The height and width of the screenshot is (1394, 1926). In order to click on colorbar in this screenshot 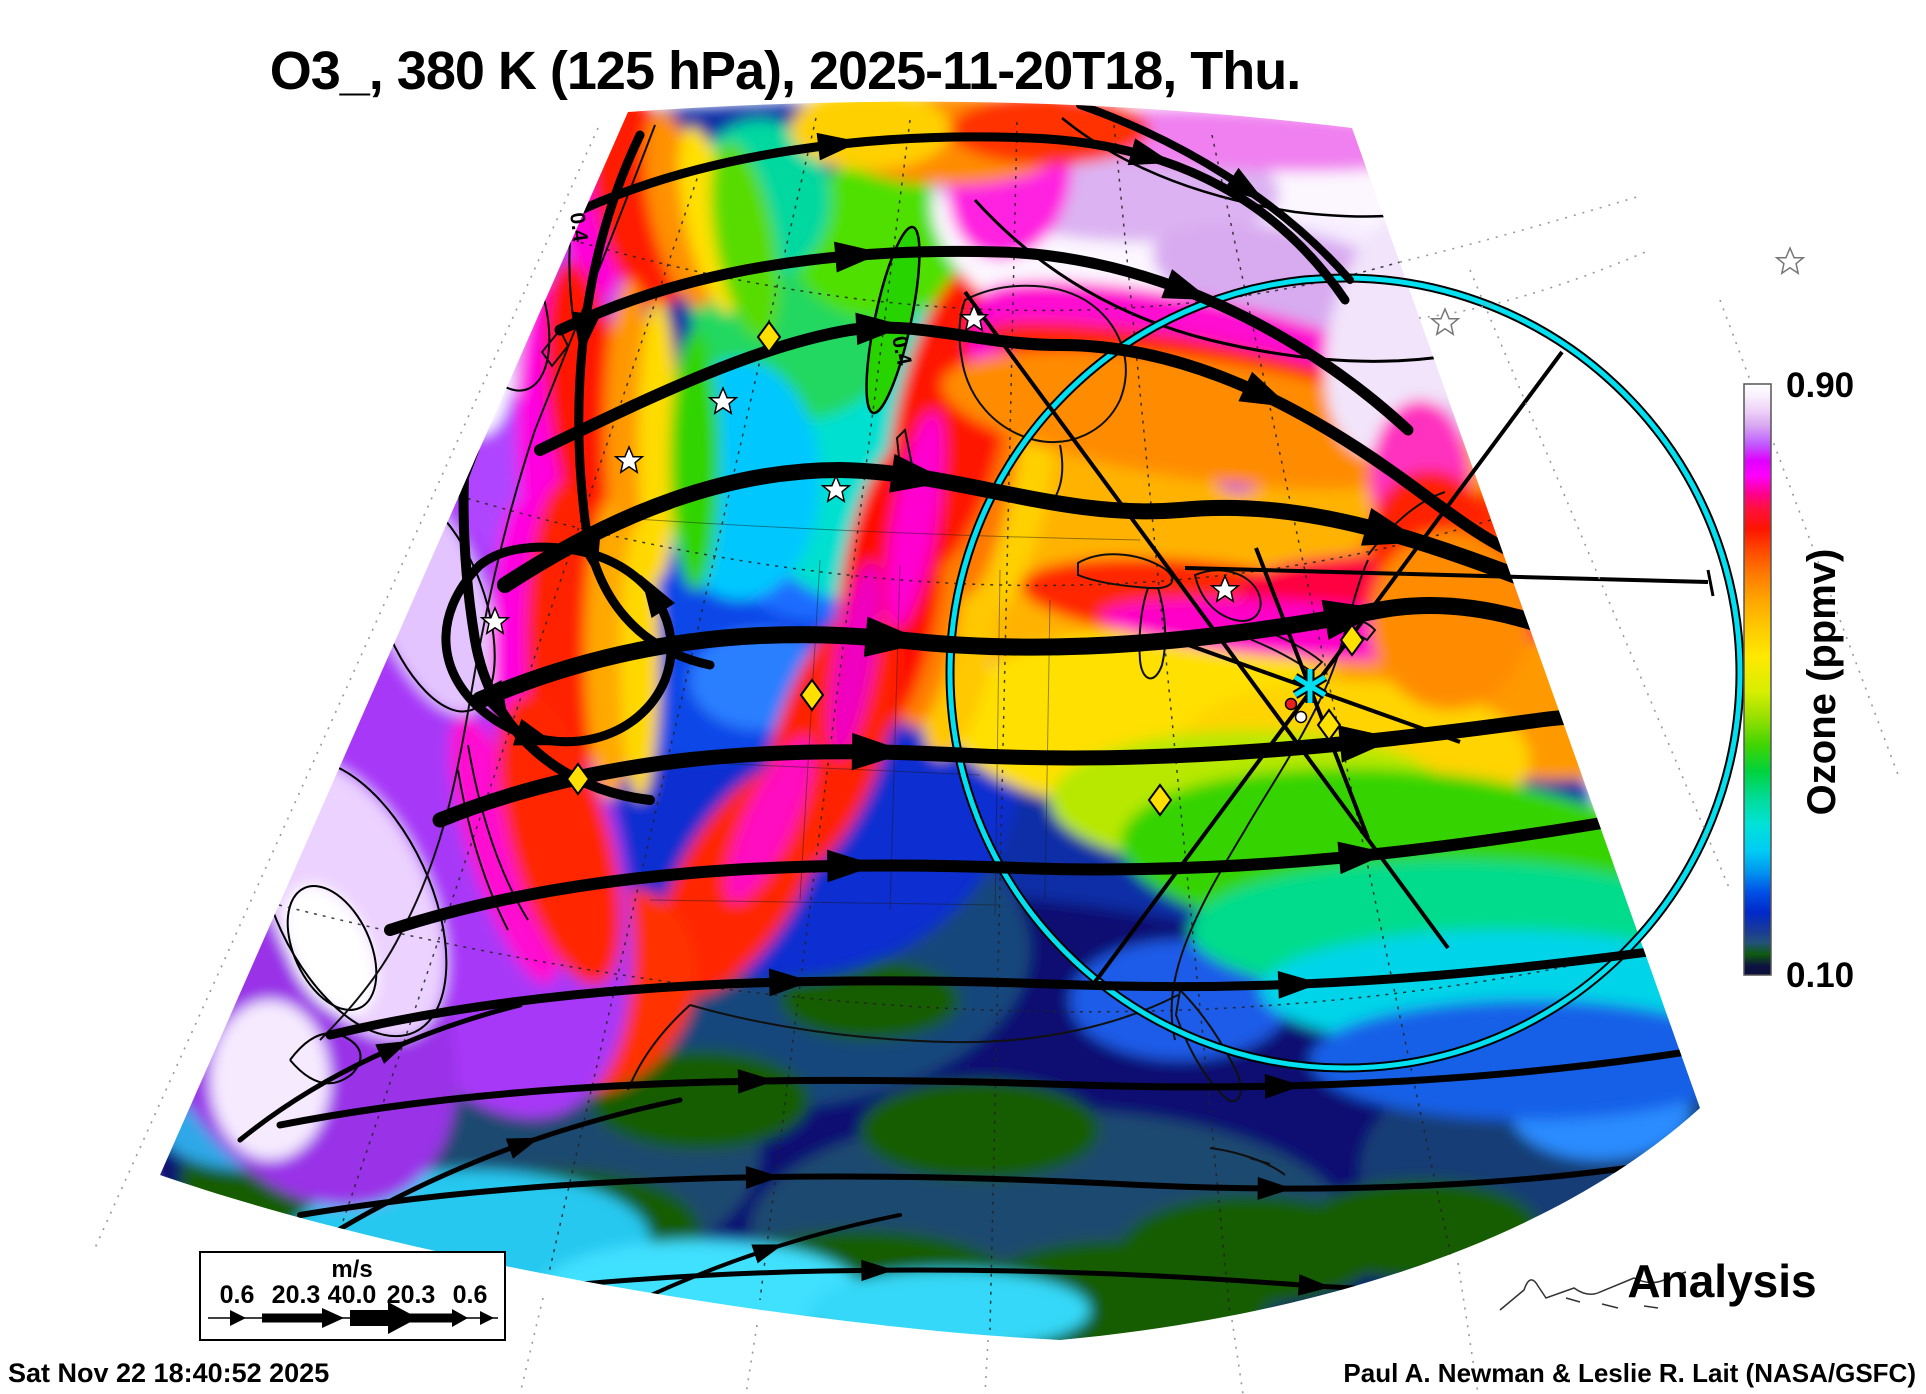, I will do `click(1757, 679)`.